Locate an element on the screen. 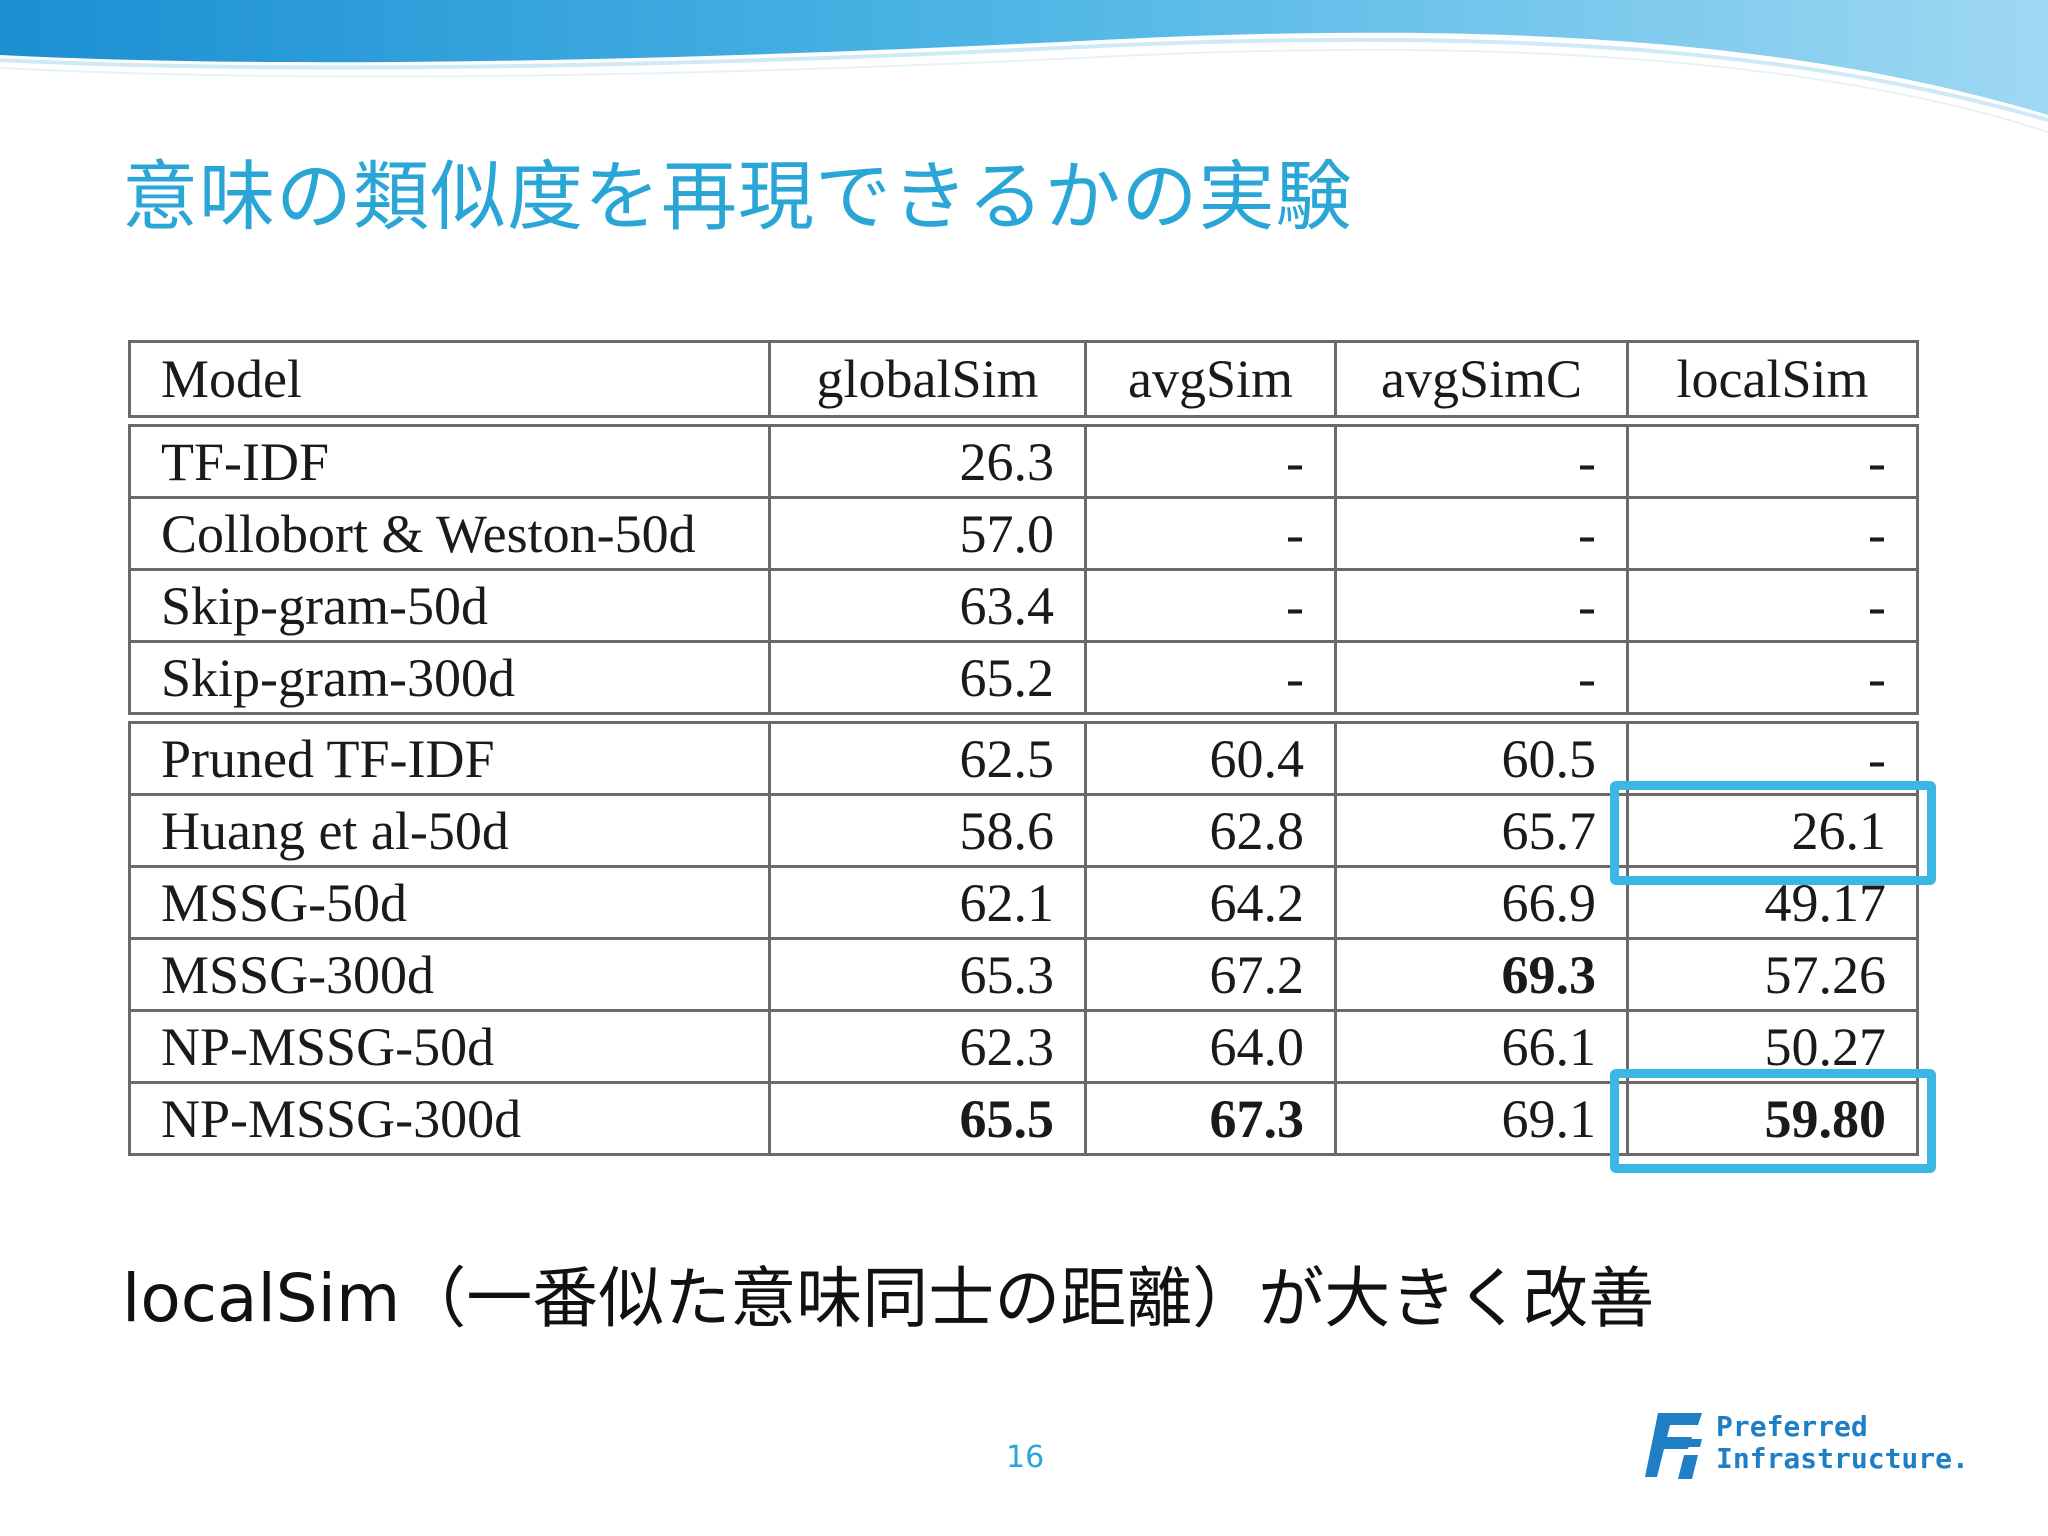  score-cell: 26.1 is located at coordinates (1772, 830).